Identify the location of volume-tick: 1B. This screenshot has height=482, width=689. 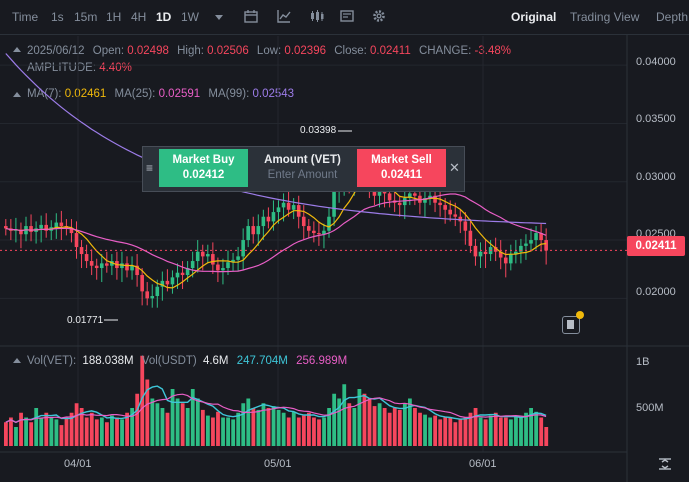
(643, 362).